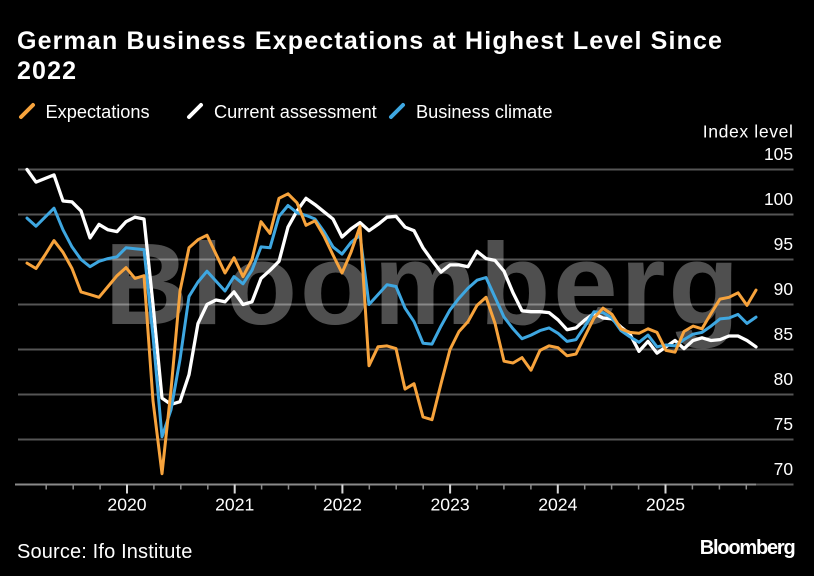  I want to click on svg-text: 105, so click(778, 154).